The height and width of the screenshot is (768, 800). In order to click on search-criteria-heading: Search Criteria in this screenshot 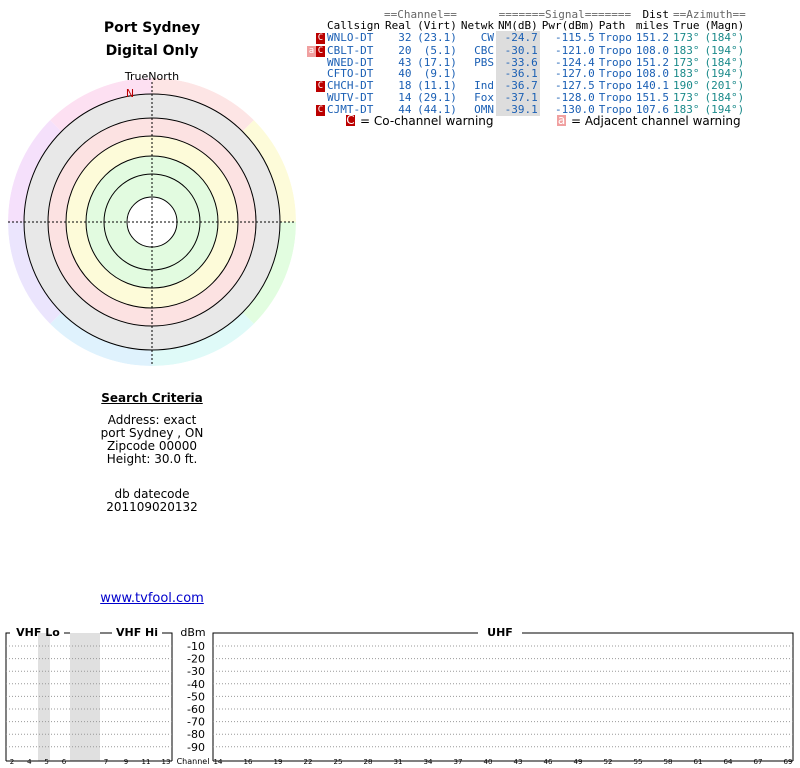, I will do `click(152, 398)`.